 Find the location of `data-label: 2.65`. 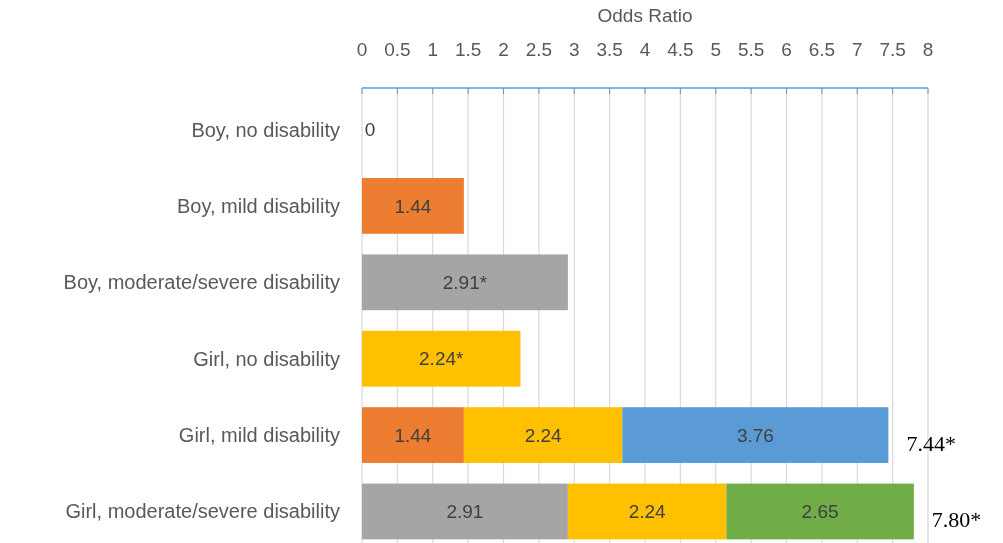

data-label: 2.65 is located at coordinates (820, 512).